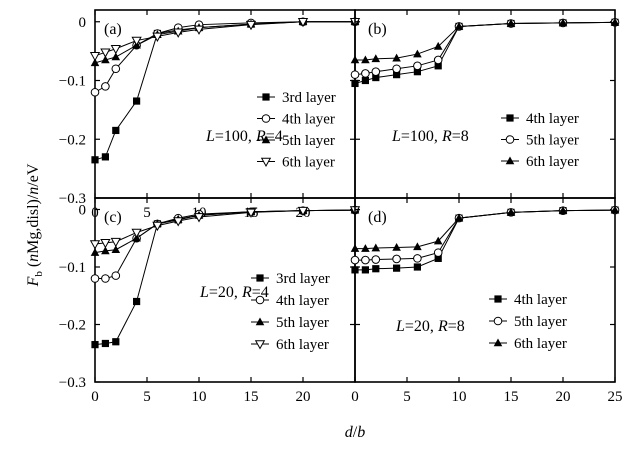 This screenshot has height=455, width=644. I want to click on panel-tag: (a), so click(113, 29).